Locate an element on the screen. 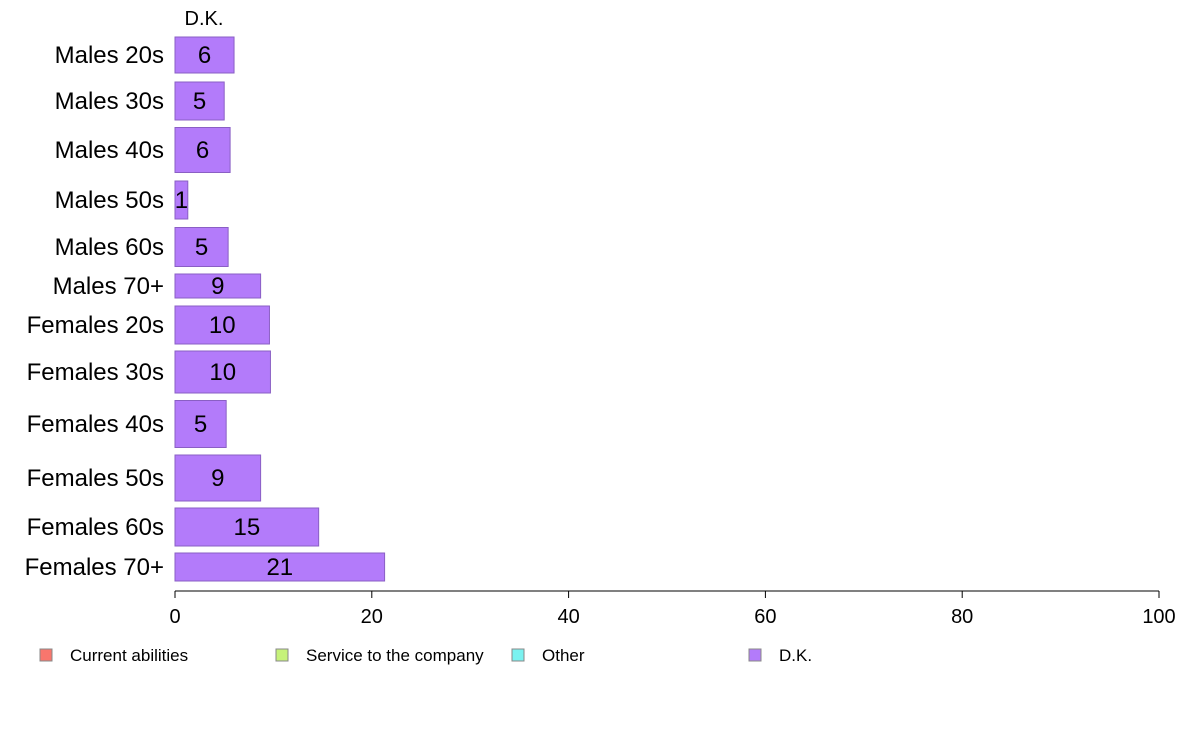  category-label: Males 50s is located at coordinates (109, 200).